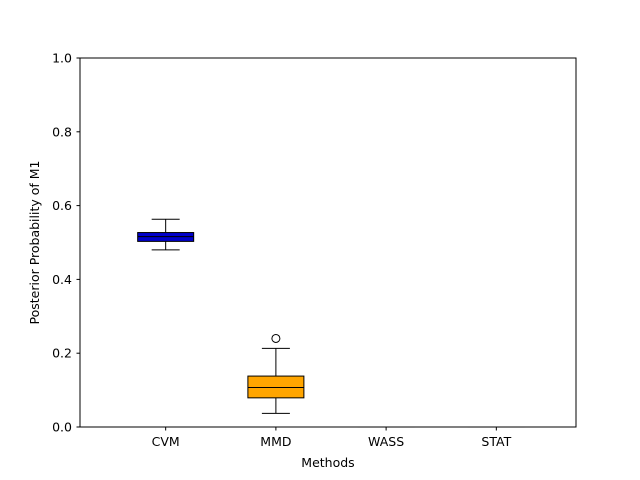 The height and width of the screenshot is (480, 640). Describe the element at coordinates (275, 441) in the screenshot. I see `x-tick-label: MMD` at that location.